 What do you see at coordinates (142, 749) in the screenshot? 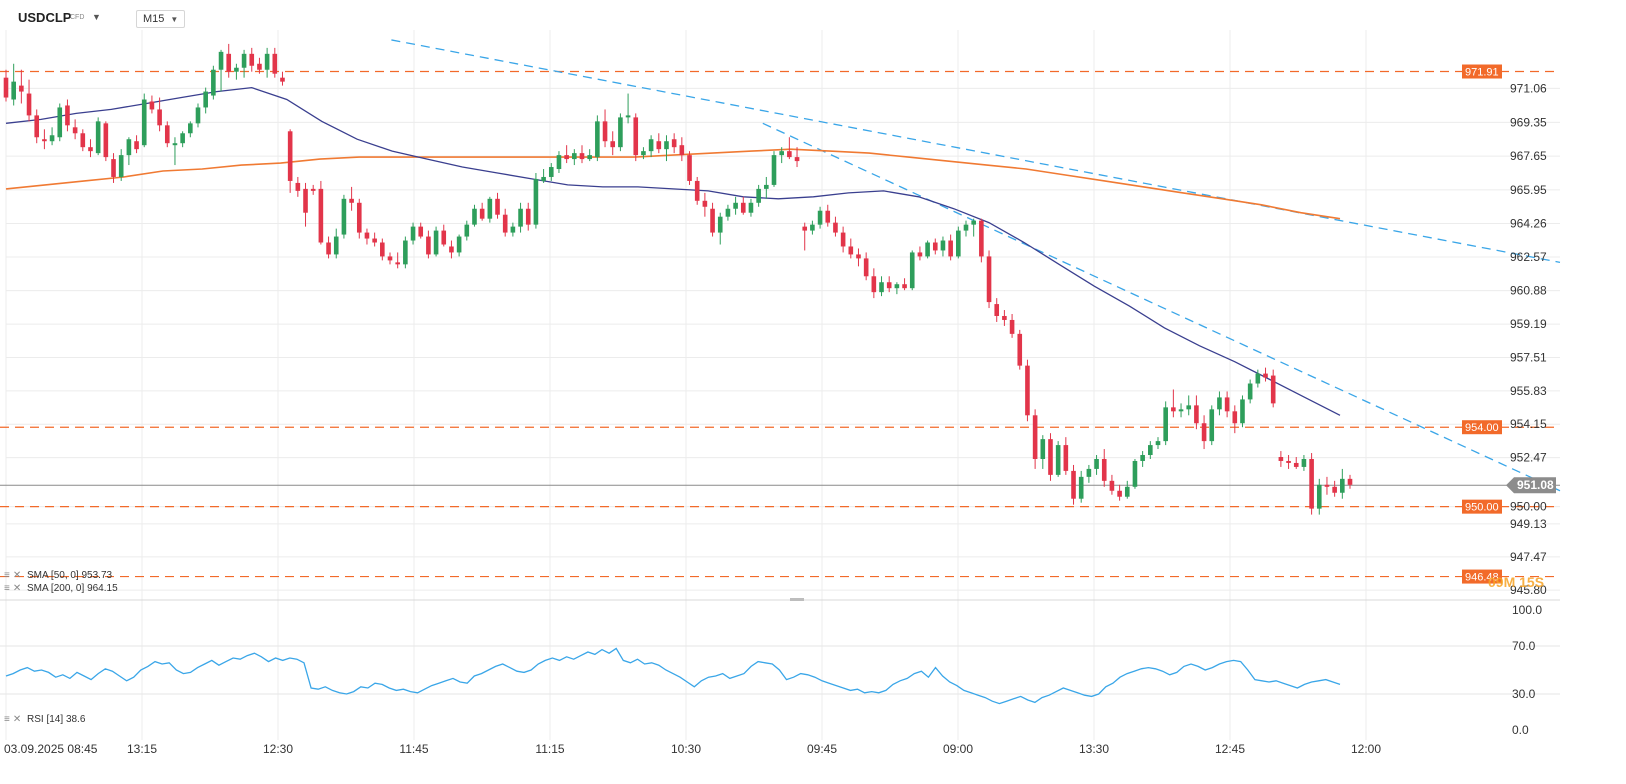
I see `time-axis-label: 13:15` at bounding box center [142, 749].